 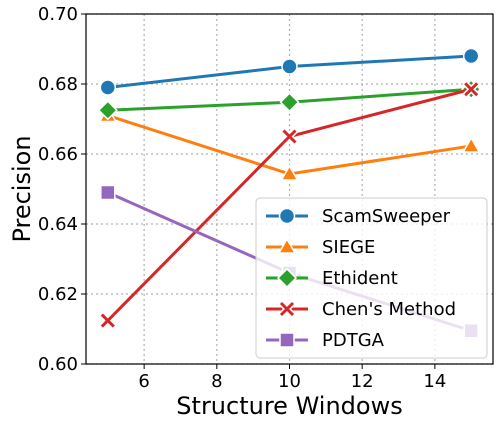 I want to click on x-tick-label: 6, so click(x=143, y=381).